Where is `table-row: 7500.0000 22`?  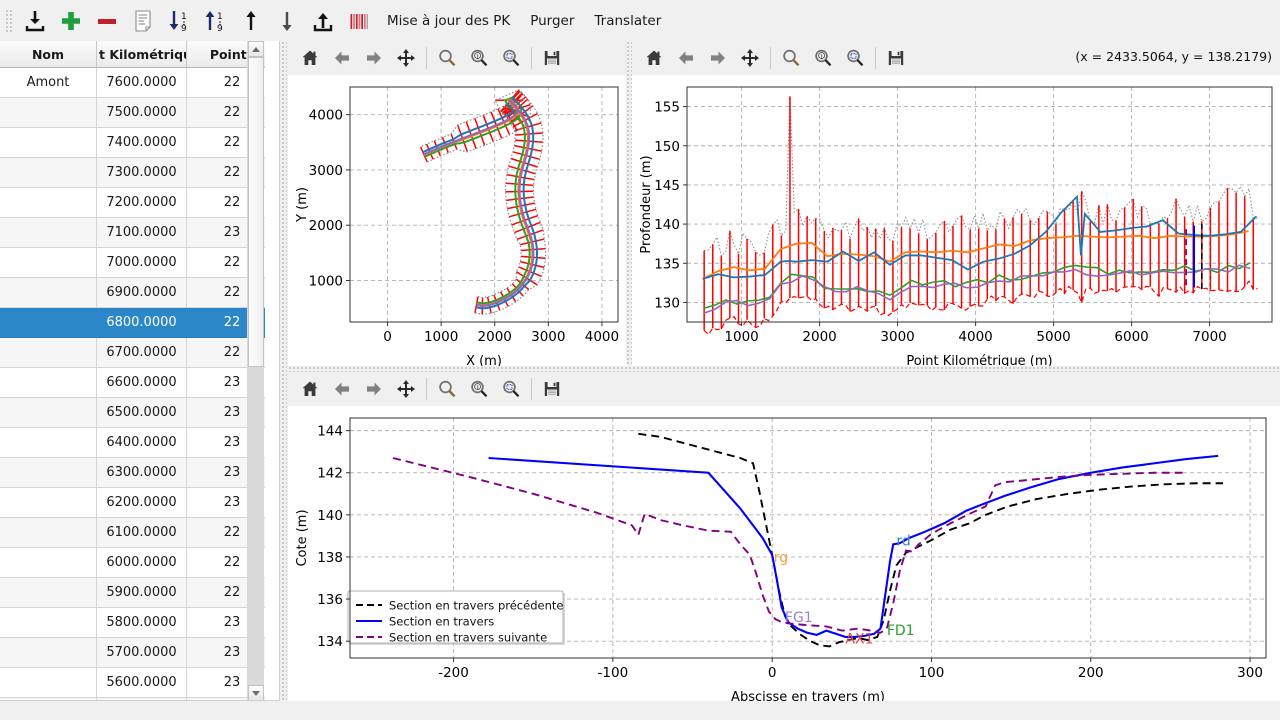
table-row: 7500.0000 22 is located at coordinates (132, 112).